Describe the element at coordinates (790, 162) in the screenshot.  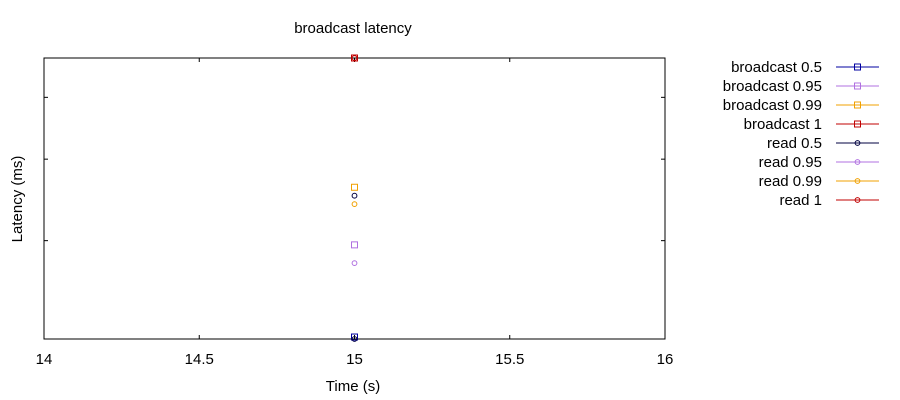
I see `legend-label: read 0.95` at that location.